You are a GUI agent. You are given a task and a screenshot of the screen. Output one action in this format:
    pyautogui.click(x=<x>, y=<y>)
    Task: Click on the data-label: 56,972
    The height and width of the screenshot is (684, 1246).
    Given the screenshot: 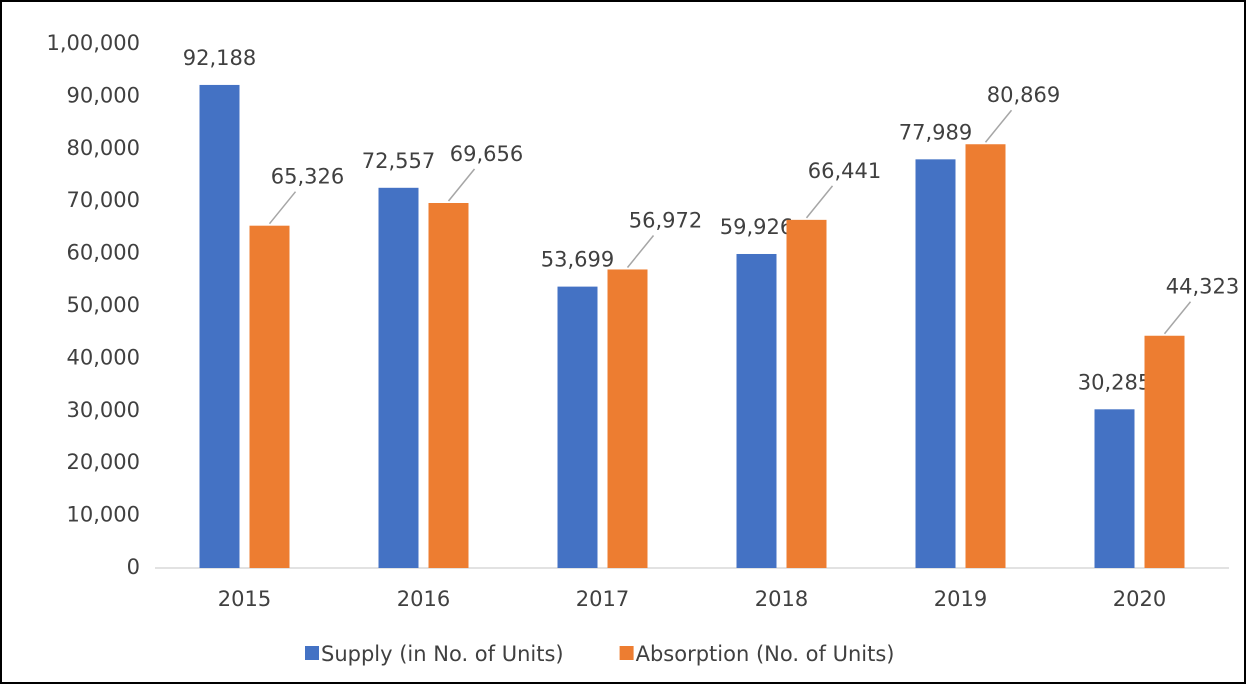 What is the action you would take?
    pyautogui.click(x=665, y=220)
    